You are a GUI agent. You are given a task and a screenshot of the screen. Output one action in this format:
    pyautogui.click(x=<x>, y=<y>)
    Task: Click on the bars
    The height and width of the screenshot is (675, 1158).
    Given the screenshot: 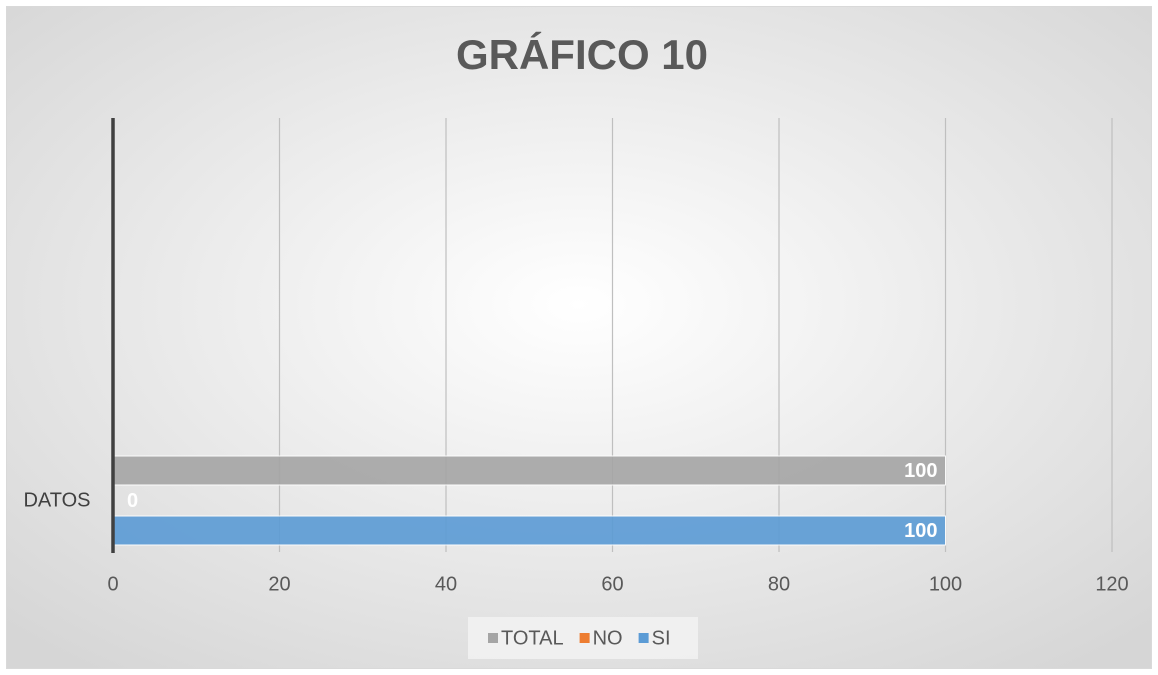 What is the action you would take?
    pyautogui.click(x=529, y=500)
    